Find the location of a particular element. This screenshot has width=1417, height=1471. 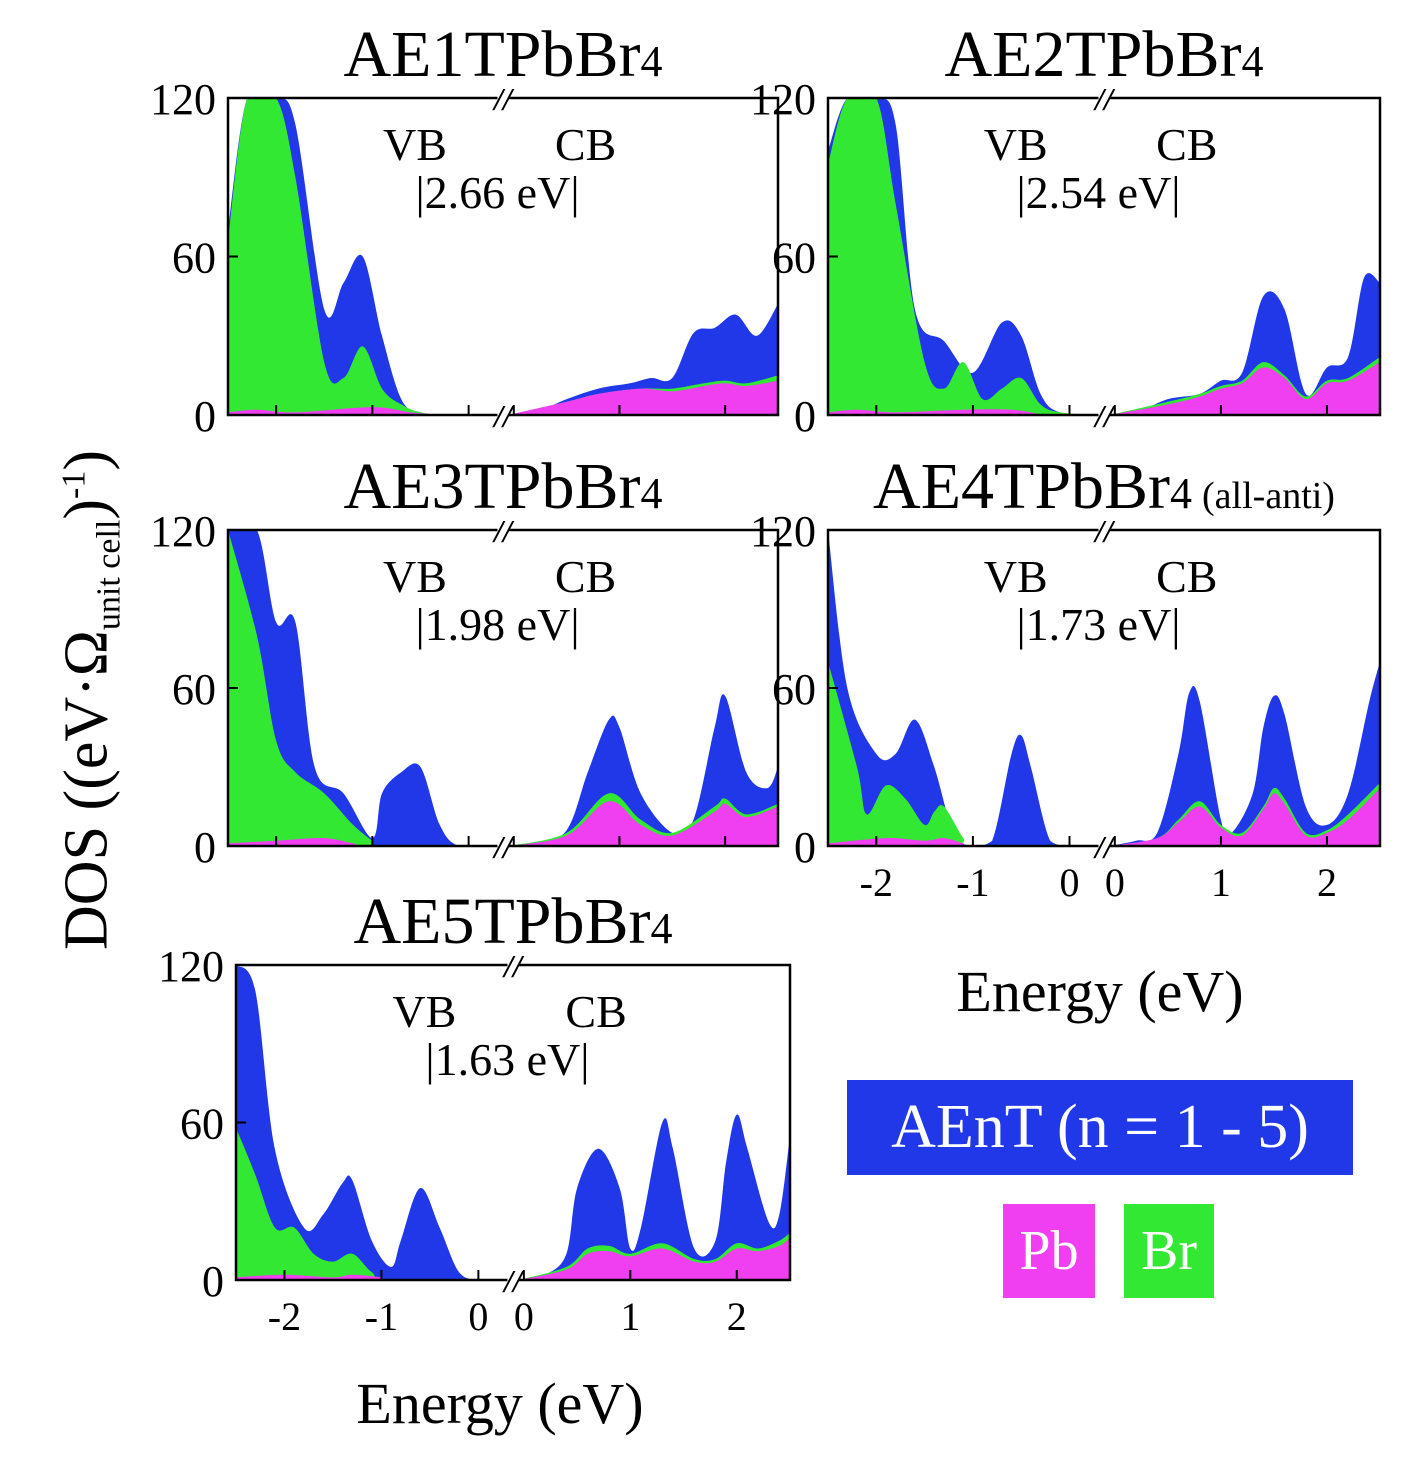

x-axis-label-bottom: Energy (eV) is located at coordinates (500, 1403).